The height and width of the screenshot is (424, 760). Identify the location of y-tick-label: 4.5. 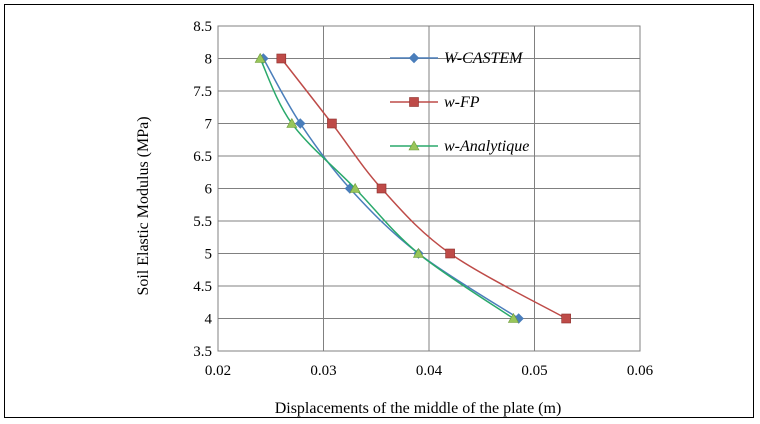
(202, 287).